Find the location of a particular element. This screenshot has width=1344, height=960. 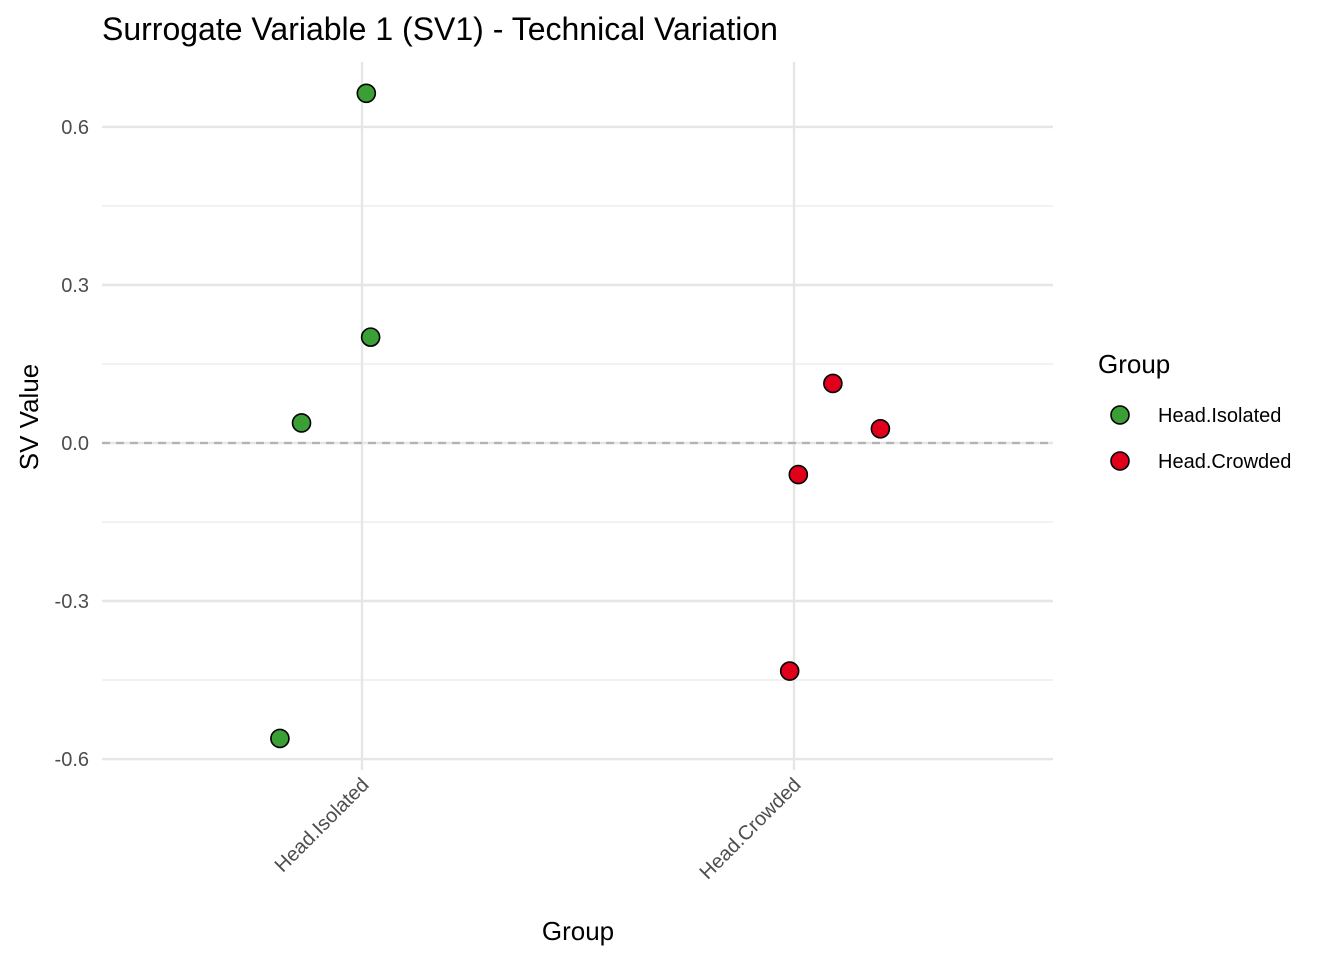

x-tick-labels: Head.Isolated Head.Crowded is located at coordinates (538, 829).